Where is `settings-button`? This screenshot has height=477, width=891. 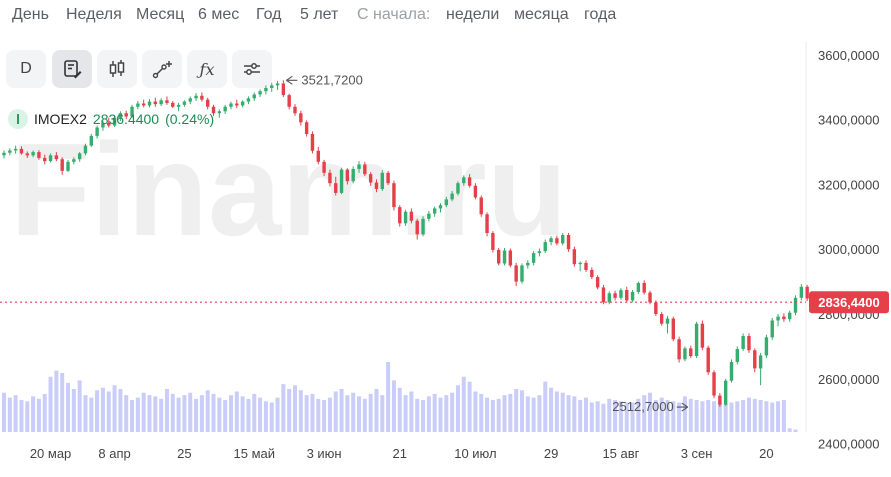 settings-button is located at coordinates (252, 69).